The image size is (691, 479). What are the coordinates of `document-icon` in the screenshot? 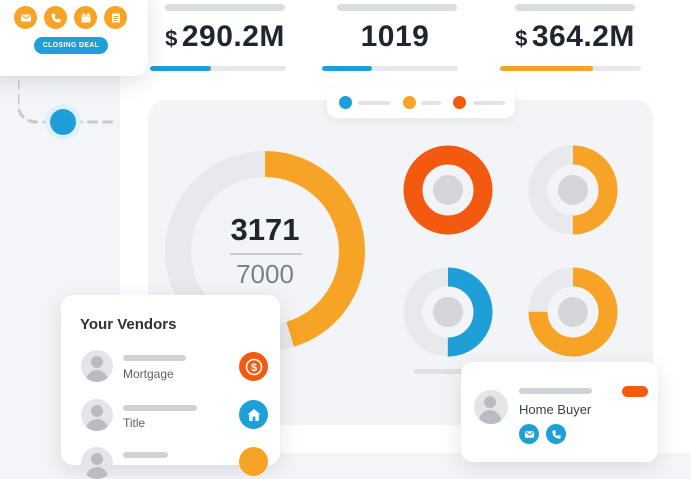 It's located at (115, 17).